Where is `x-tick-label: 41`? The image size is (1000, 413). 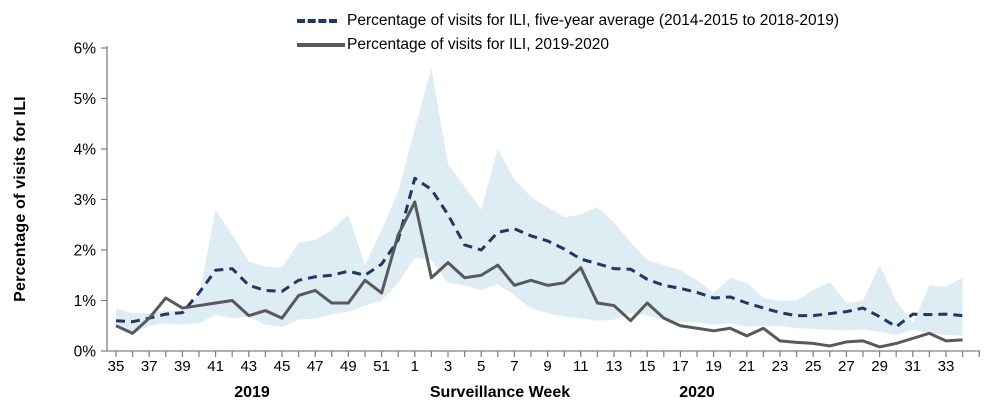 x-tick-label: 41 is located at coordinates (215, 366).